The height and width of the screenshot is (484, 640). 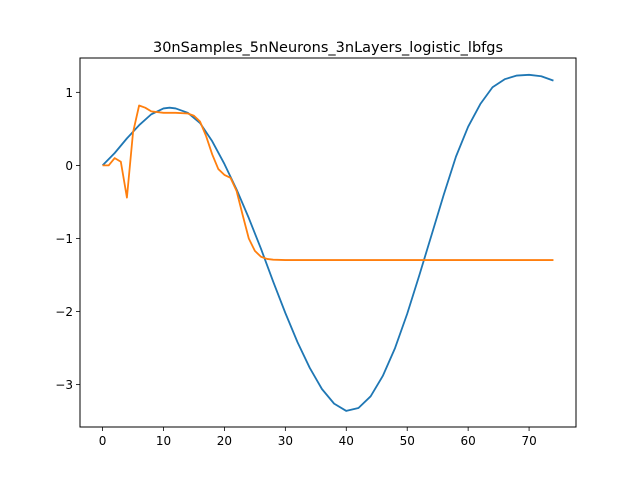 I want to click on x-tick-label: 20, so click(x=224, y=441).